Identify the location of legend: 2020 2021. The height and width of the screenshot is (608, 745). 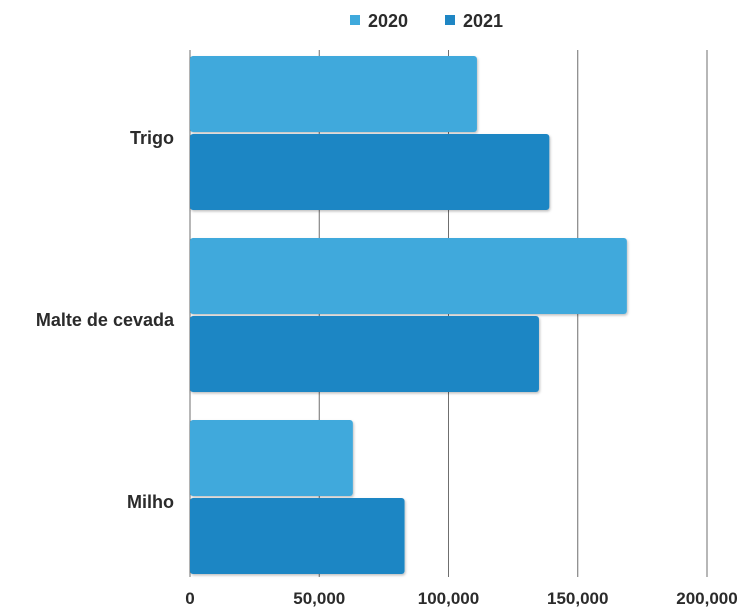
(426, 21).